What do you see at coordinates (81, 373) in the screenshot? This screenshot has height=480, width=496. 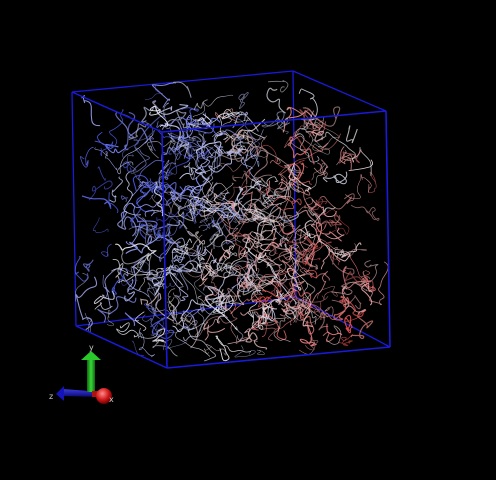 I see `axes-orientation-gizmo: y z x` at bounding box center [81, 373].